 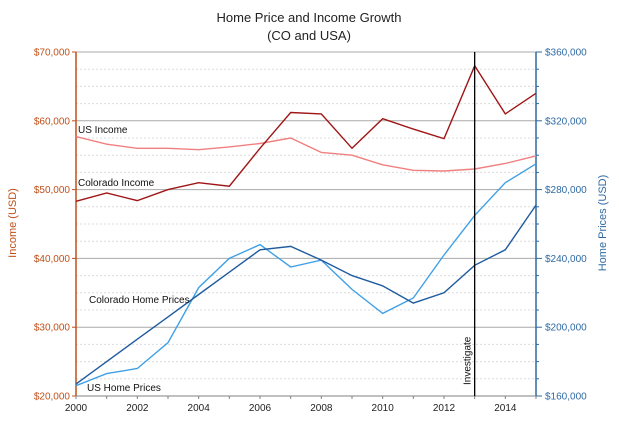 I want to click on left-axis-label: Income (USD), so click(x=13, y=223).